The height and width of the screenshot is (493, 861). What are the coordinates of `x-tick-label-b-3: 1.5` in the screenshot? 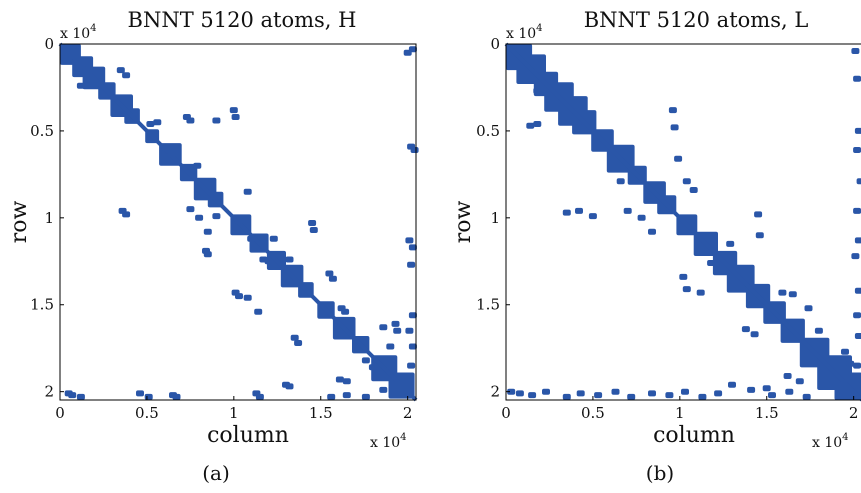 It's located at (767, 413).